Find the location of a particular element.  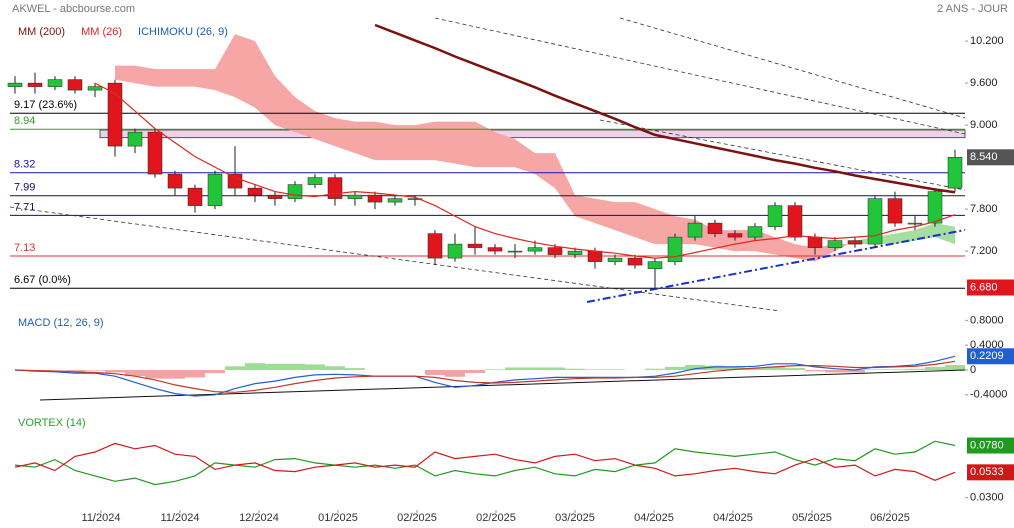

legend-entry: MM (200) is located at coordinates (41, 32).